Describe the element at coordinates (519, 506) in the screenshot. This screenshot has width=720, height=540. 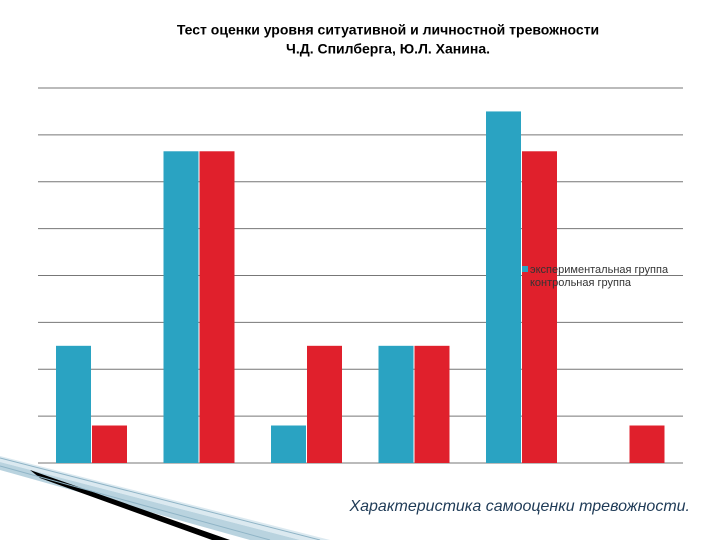
I see `caption: Характеристика самооценки тревожности.` at that location.